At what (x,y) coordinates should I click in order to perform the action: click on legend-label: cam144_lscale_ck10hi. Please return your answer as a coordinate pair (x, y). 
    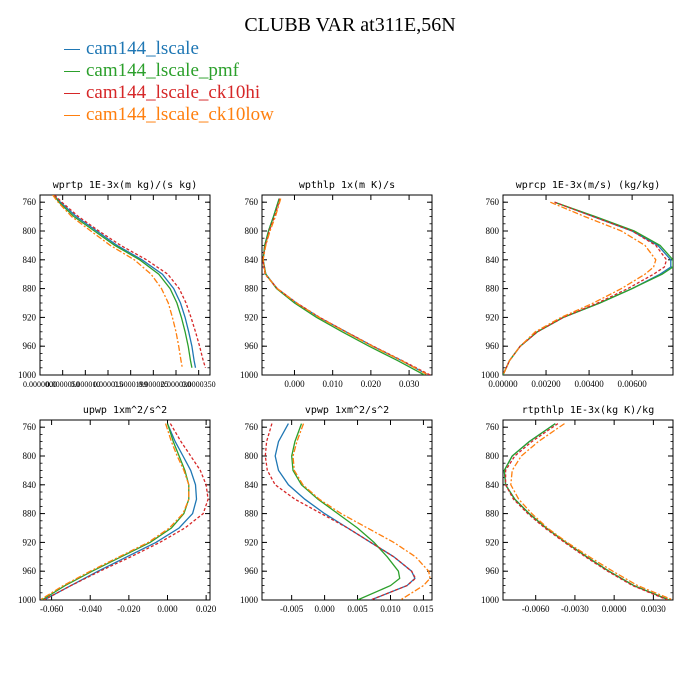
    Looking at the image, I should click on (173, 92).